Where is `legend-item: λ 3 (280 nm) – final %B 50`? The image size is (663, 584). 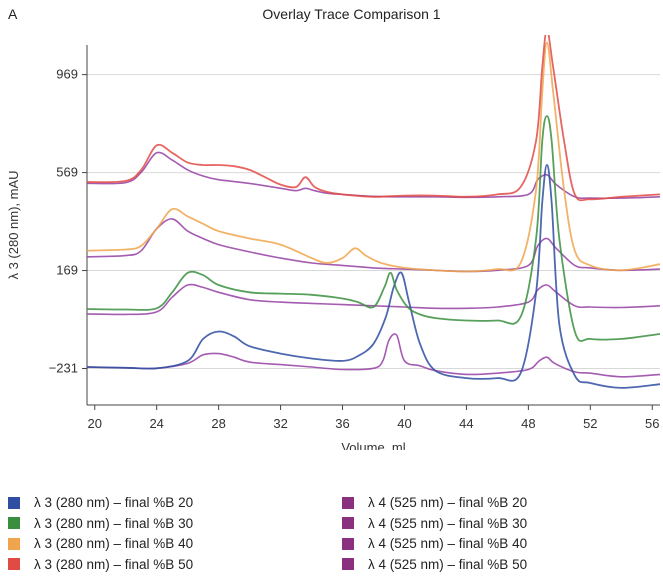
legend-item: λ 3 (280 nm) – final %B 50 is located at coordinates (100, 564).